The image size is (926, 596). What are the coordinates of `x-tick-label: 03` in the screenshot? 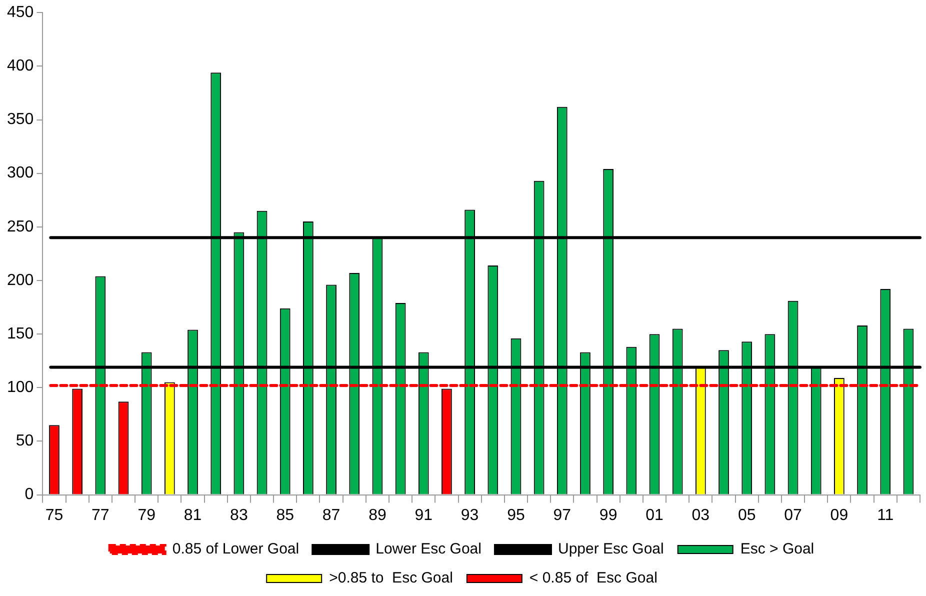 It's located at (701, 515).